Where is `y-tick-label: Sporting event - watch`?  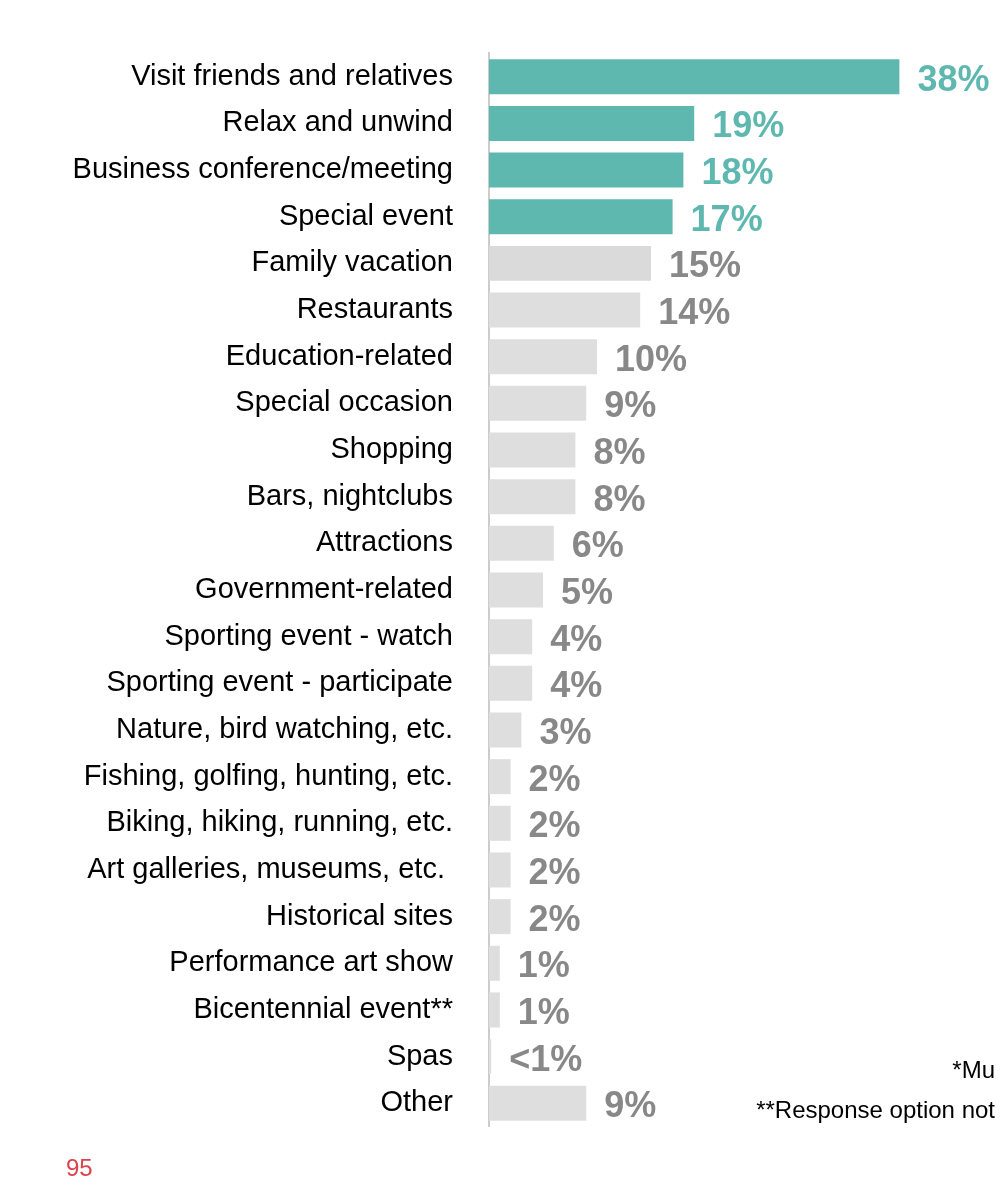
y-tick-label: Sporting event - watch is located at coordinates (308, 634).